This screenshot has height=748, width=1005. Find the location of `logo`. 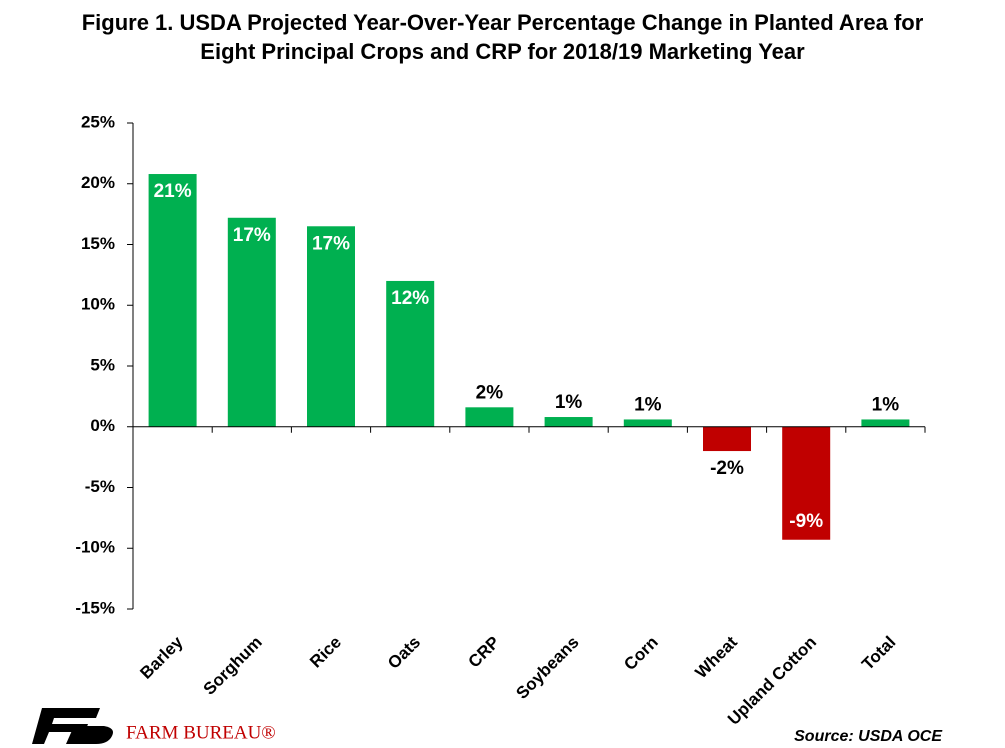

logo is located at coordinates (72, 726).